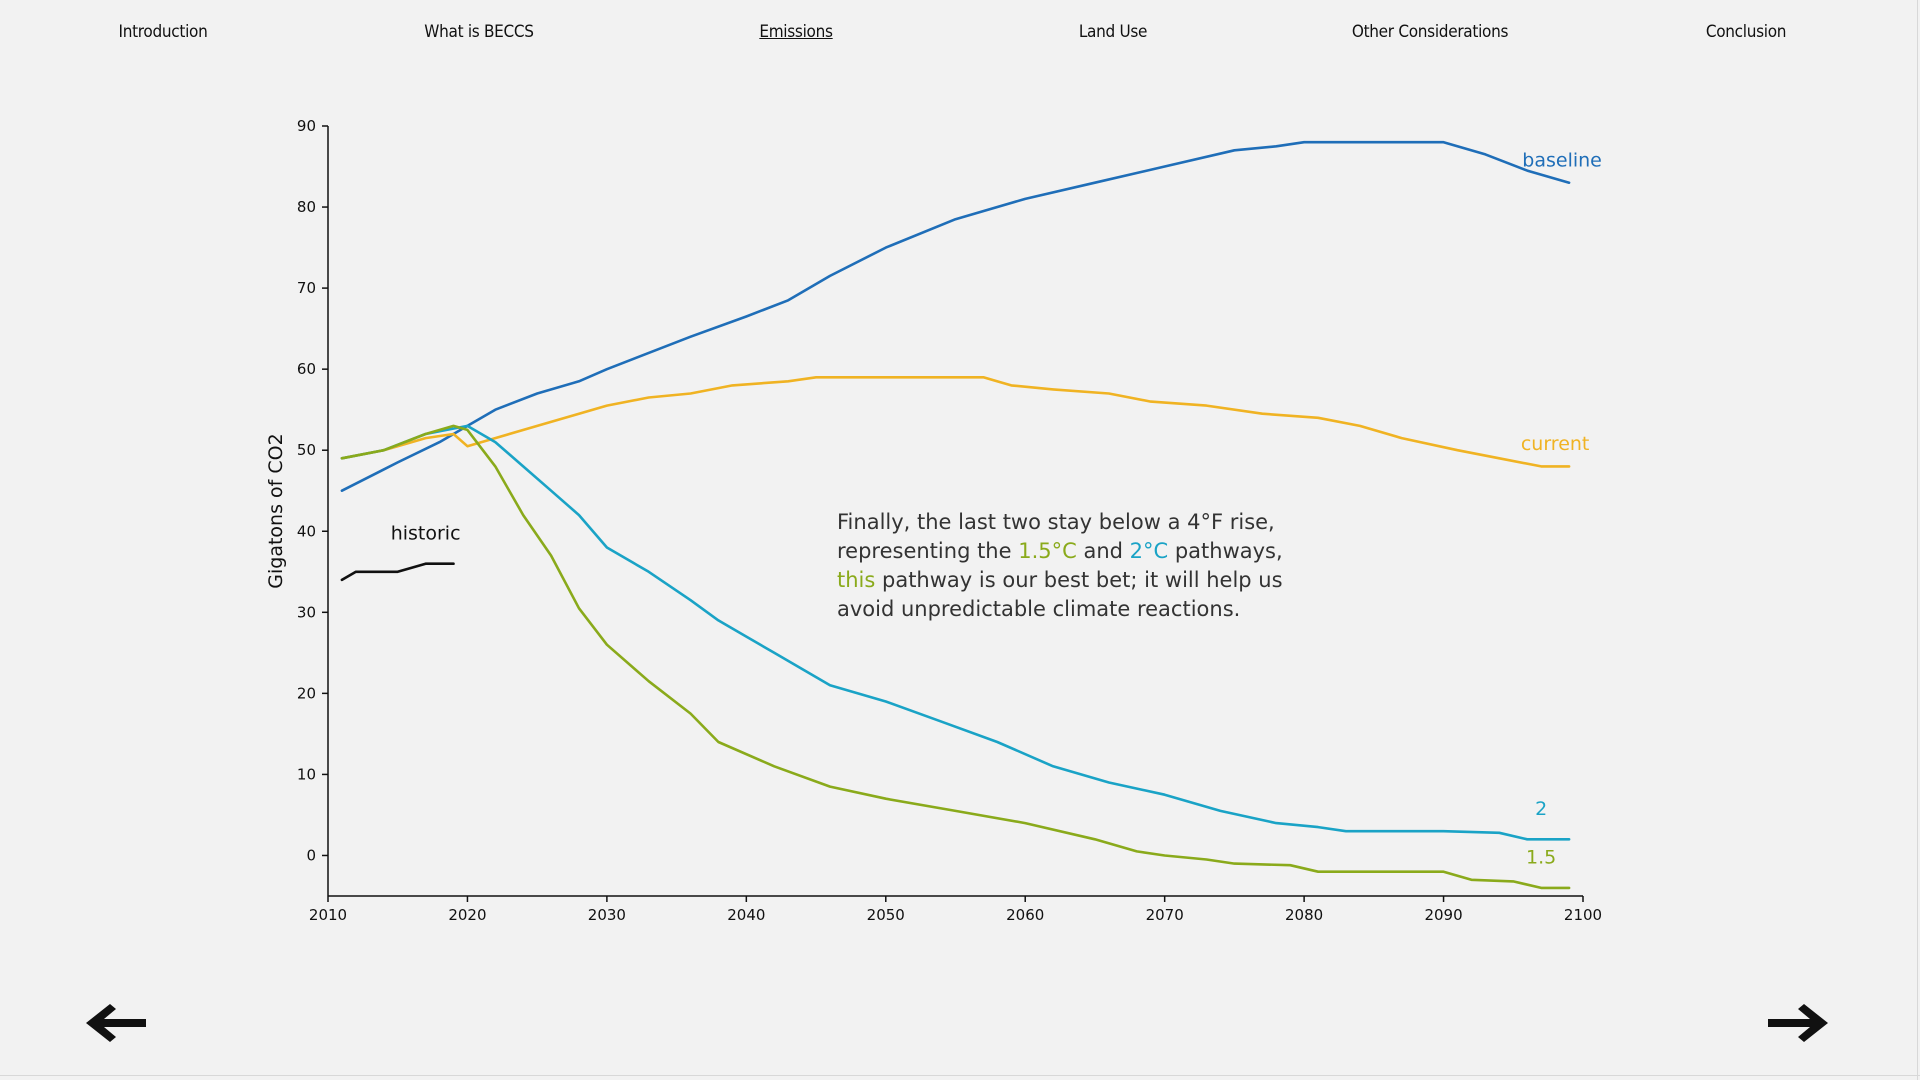 This screenshot has width=1920, height=1080. What do you see at coordinates (928, 551) in the screenshot?
I see `annotation-text-segment: representing the` at bounding box center [928, 551].